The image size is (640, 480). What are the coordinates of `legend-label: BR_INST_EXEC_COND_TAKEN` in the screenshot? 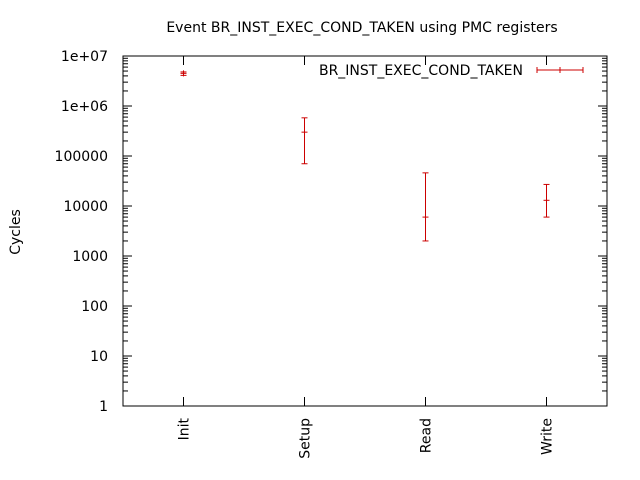 It's located at (421, 71).